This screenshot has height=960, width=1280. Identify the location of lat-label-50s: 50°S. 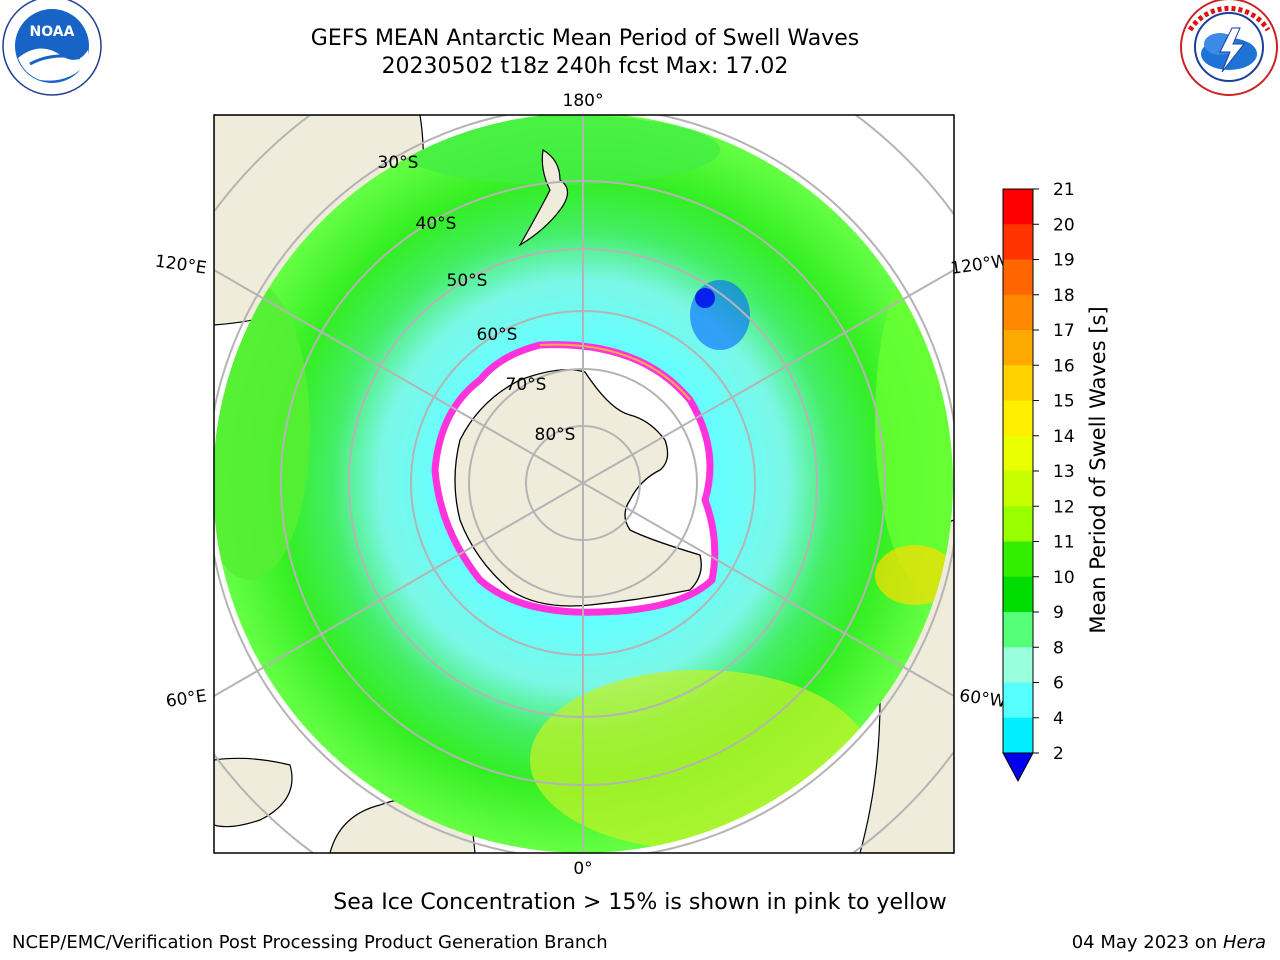
(467, 281).